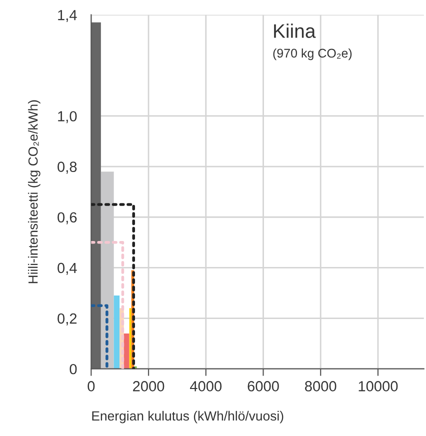  What do you see at coordinates (91, 386) in the screenshot?
I see `x-tick-label: 0` at bounding box center [91, 386].